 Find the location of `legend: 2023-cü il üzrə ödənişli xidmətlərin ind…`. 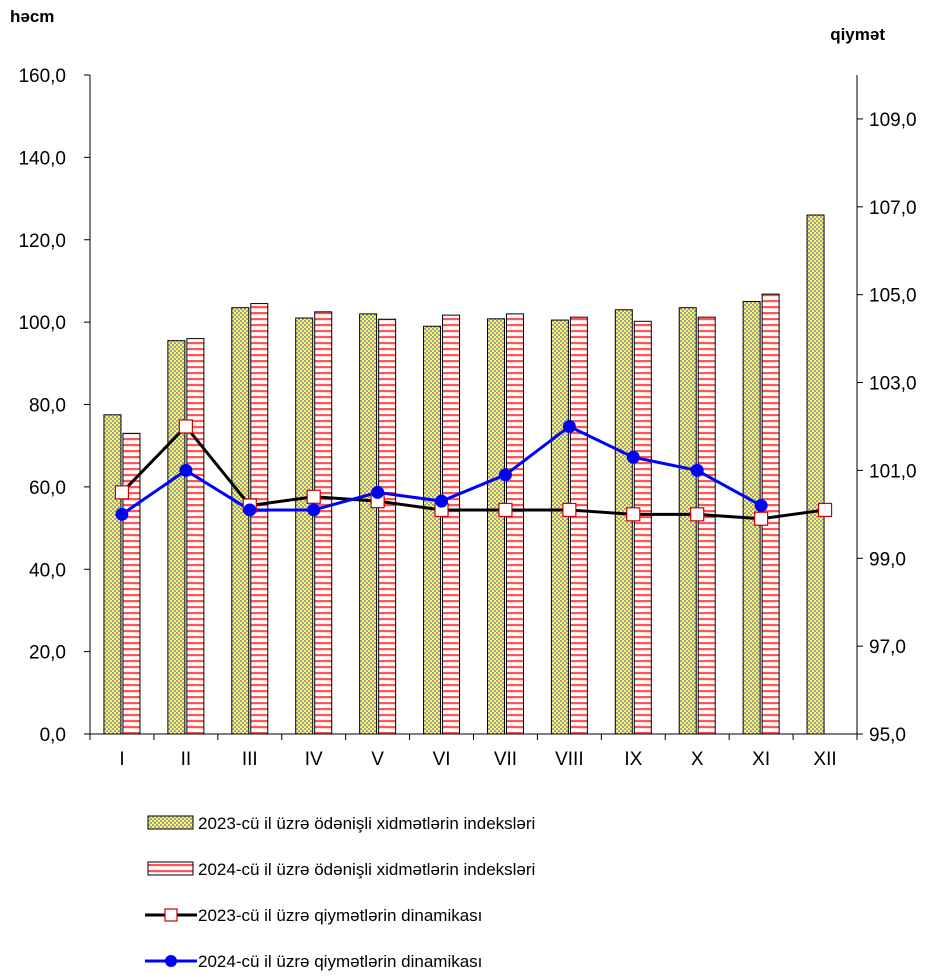

legend: 2023-cü il üzrə ödənişli xidmətlərin ind… is located at coordinates (340, 892).